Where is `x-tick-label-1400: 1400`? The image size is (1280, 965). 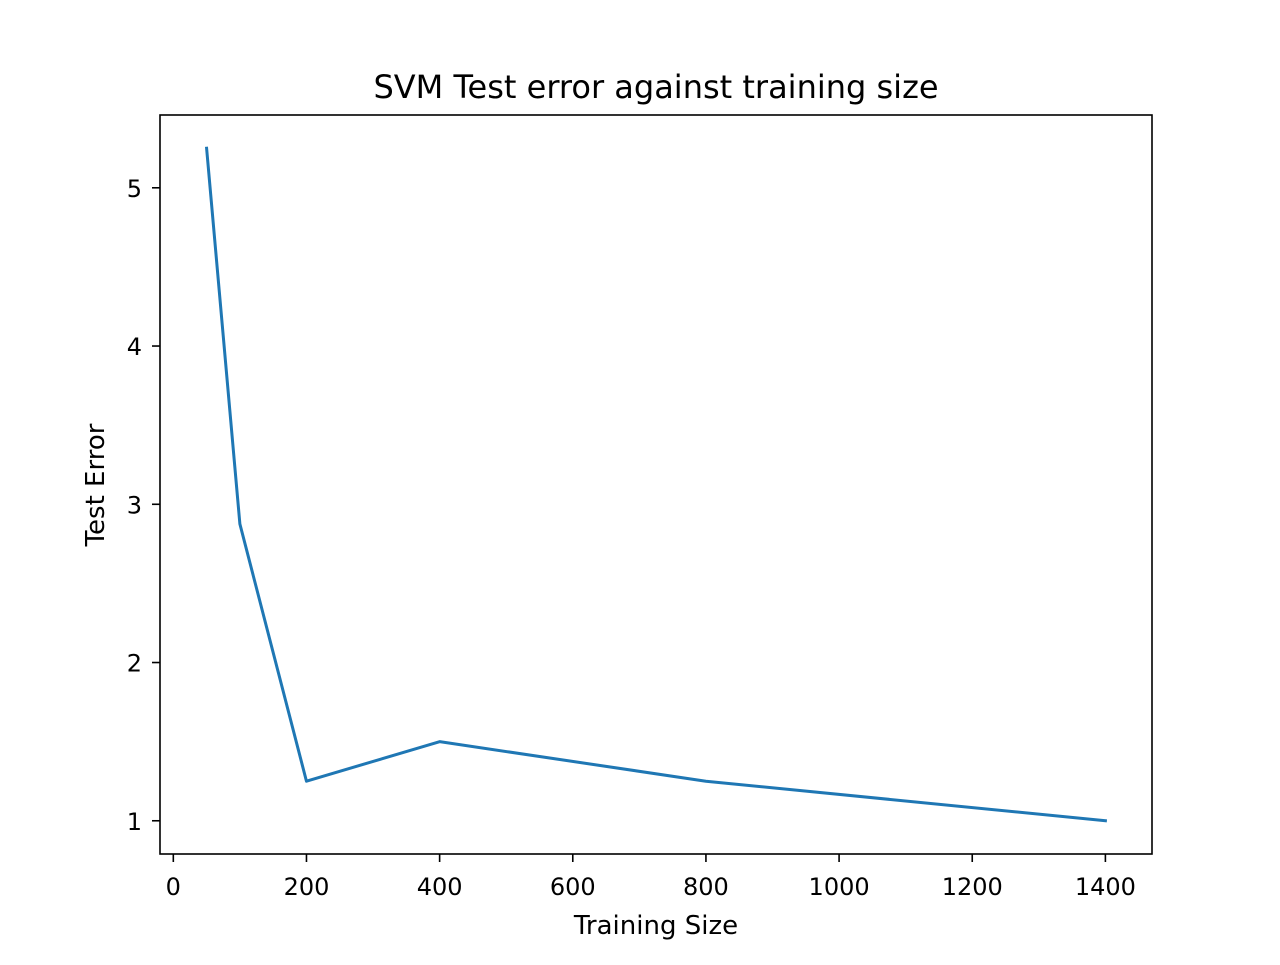
x-tick-label-1400: 1400 is located at coordinates (1105, 887).